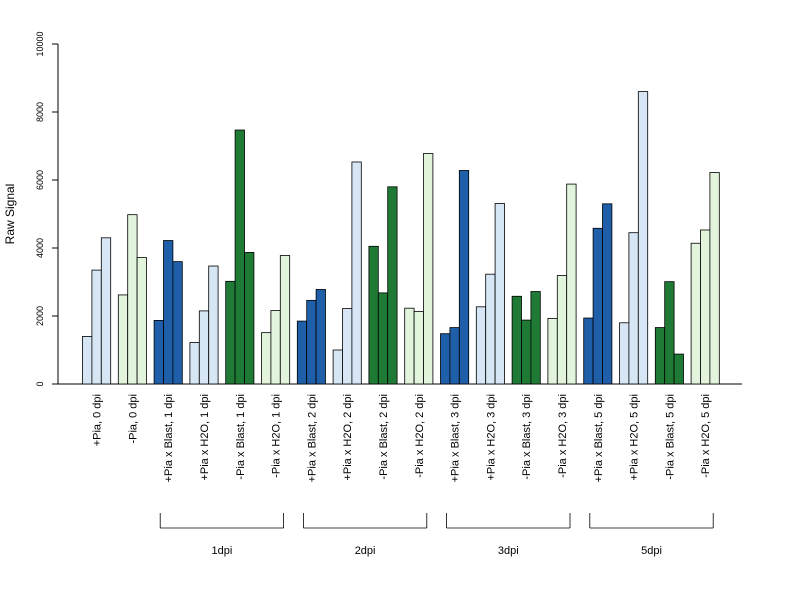 The height and width of the screenshot is (600, 800). I want to click on y-tick-label: 2000, so click(40, 316).